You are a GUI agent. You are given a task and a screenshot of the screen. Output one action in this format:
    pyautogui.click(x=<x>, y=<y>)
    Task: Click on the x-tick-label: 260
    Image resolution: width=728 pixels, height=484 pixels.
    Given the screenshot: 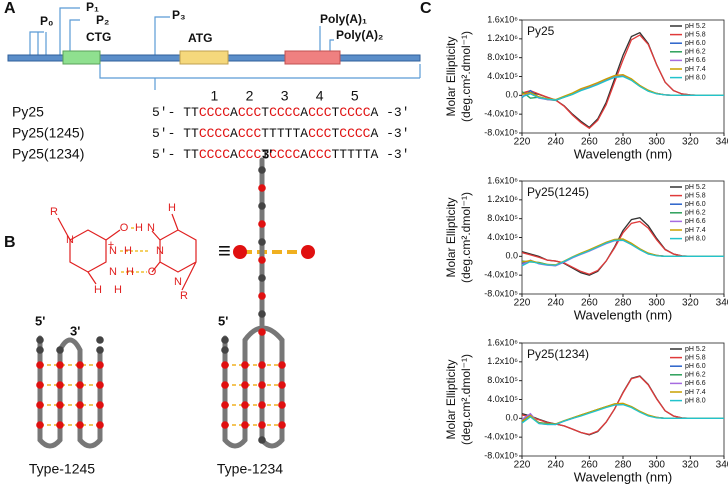 What is the action you would take?
    pyautogui.click(x=589, y=303)
    